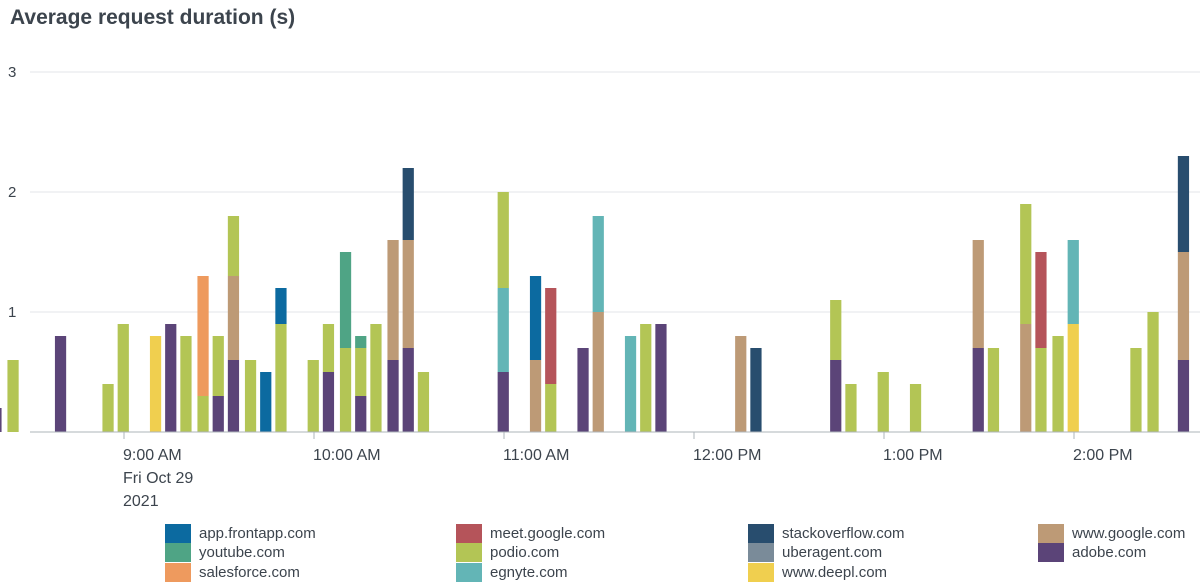 The height and width of the screenshot is (588, 1200). I want to click on legend-label: podio.com, so click(525, 552).